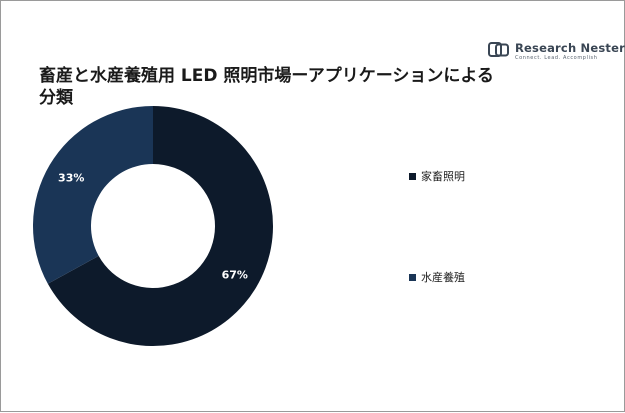  I want to click on brand-tagline: Connect. Lead. Accomplish, so click(556, 58).